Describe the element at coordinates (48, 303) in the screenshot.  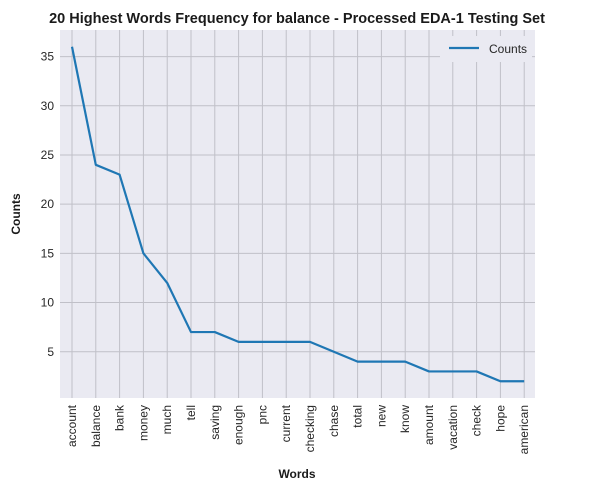
I see `y-tick-label: 10` at that location.